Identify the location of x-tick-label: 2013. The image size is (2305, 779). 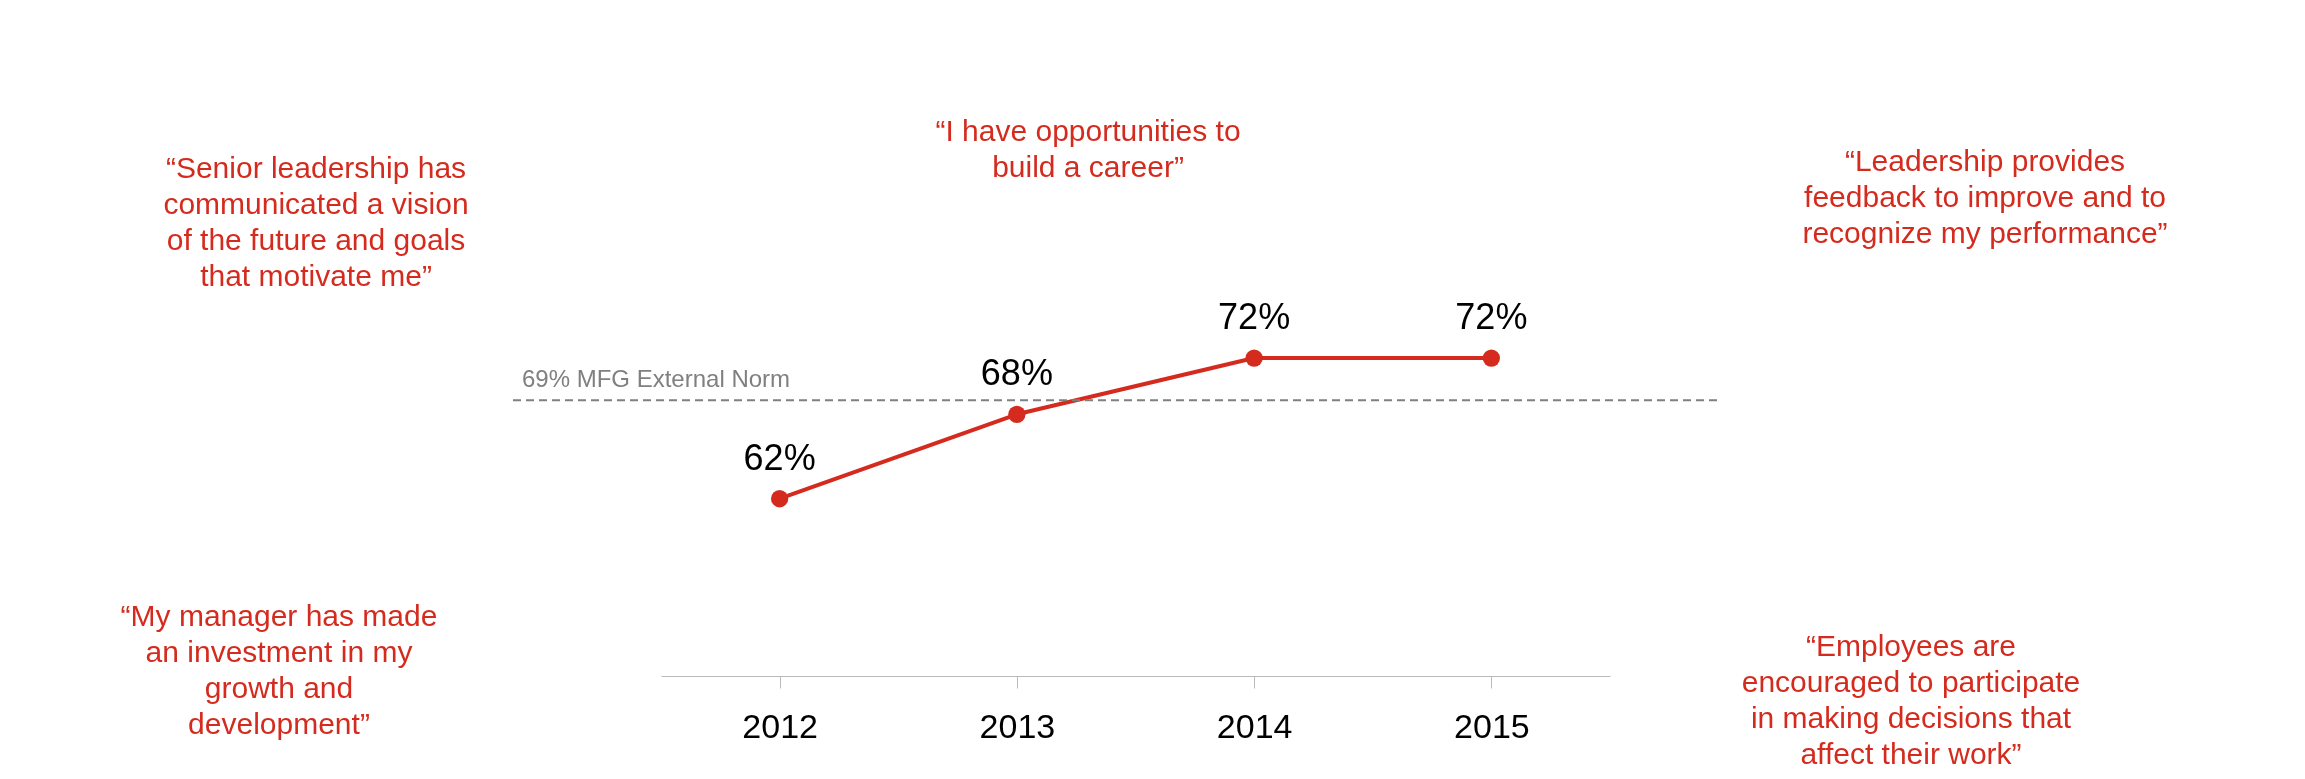
(1017, 725).